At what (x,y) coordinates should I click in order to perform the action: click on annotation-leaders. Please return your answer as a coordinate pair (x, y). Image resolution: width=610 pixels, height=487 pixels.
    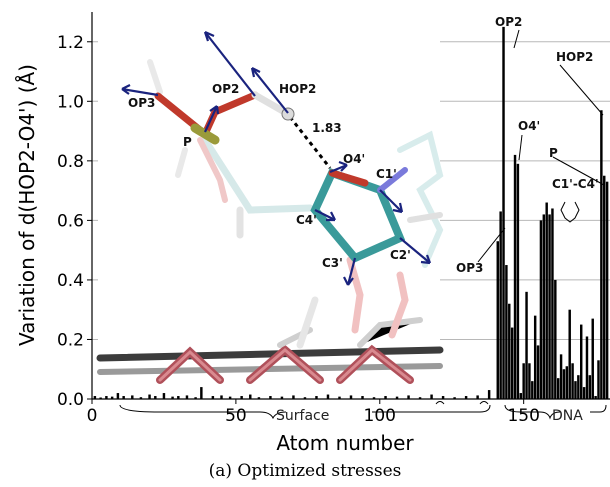
    Looking at the image, I should click on (541, 146).